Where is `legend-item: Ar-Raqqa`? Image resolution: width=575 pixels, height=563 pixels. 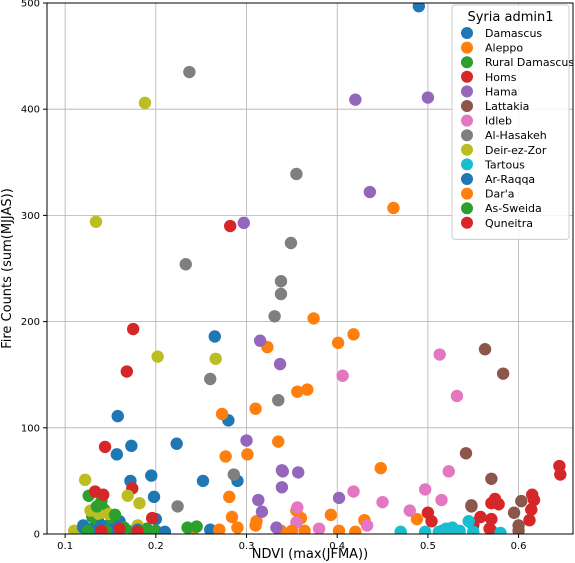
legend-item: Ar-Raqqa is located at coordinates (498, 179).